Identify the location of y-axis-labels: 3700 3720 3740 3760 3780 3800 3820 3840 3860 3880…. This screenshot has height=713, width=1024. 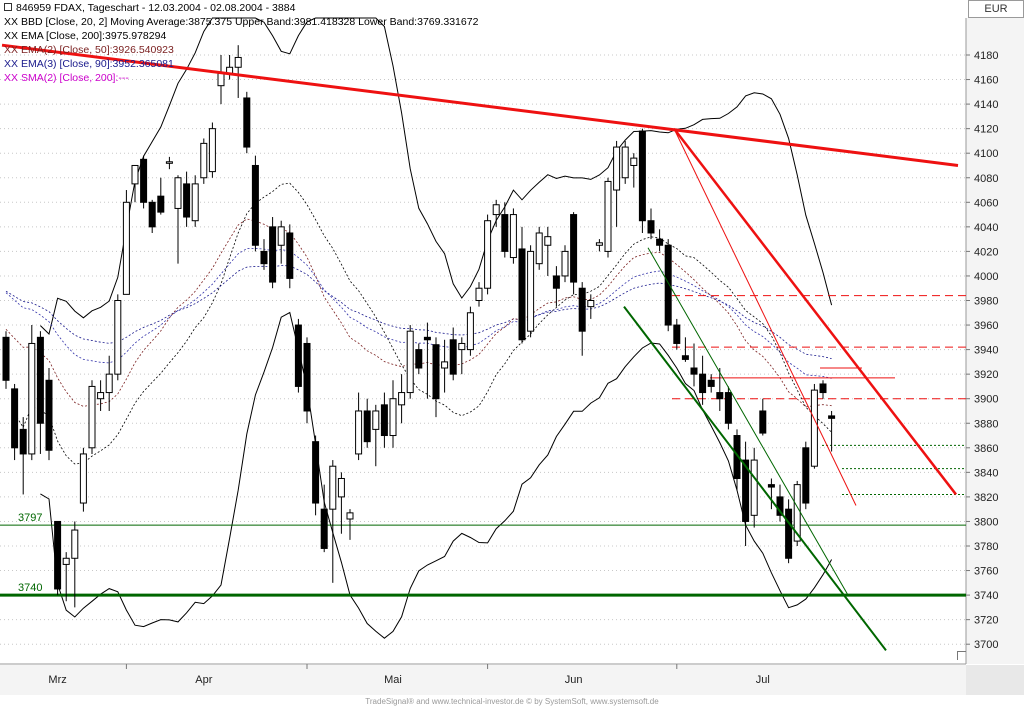
(982, 350).